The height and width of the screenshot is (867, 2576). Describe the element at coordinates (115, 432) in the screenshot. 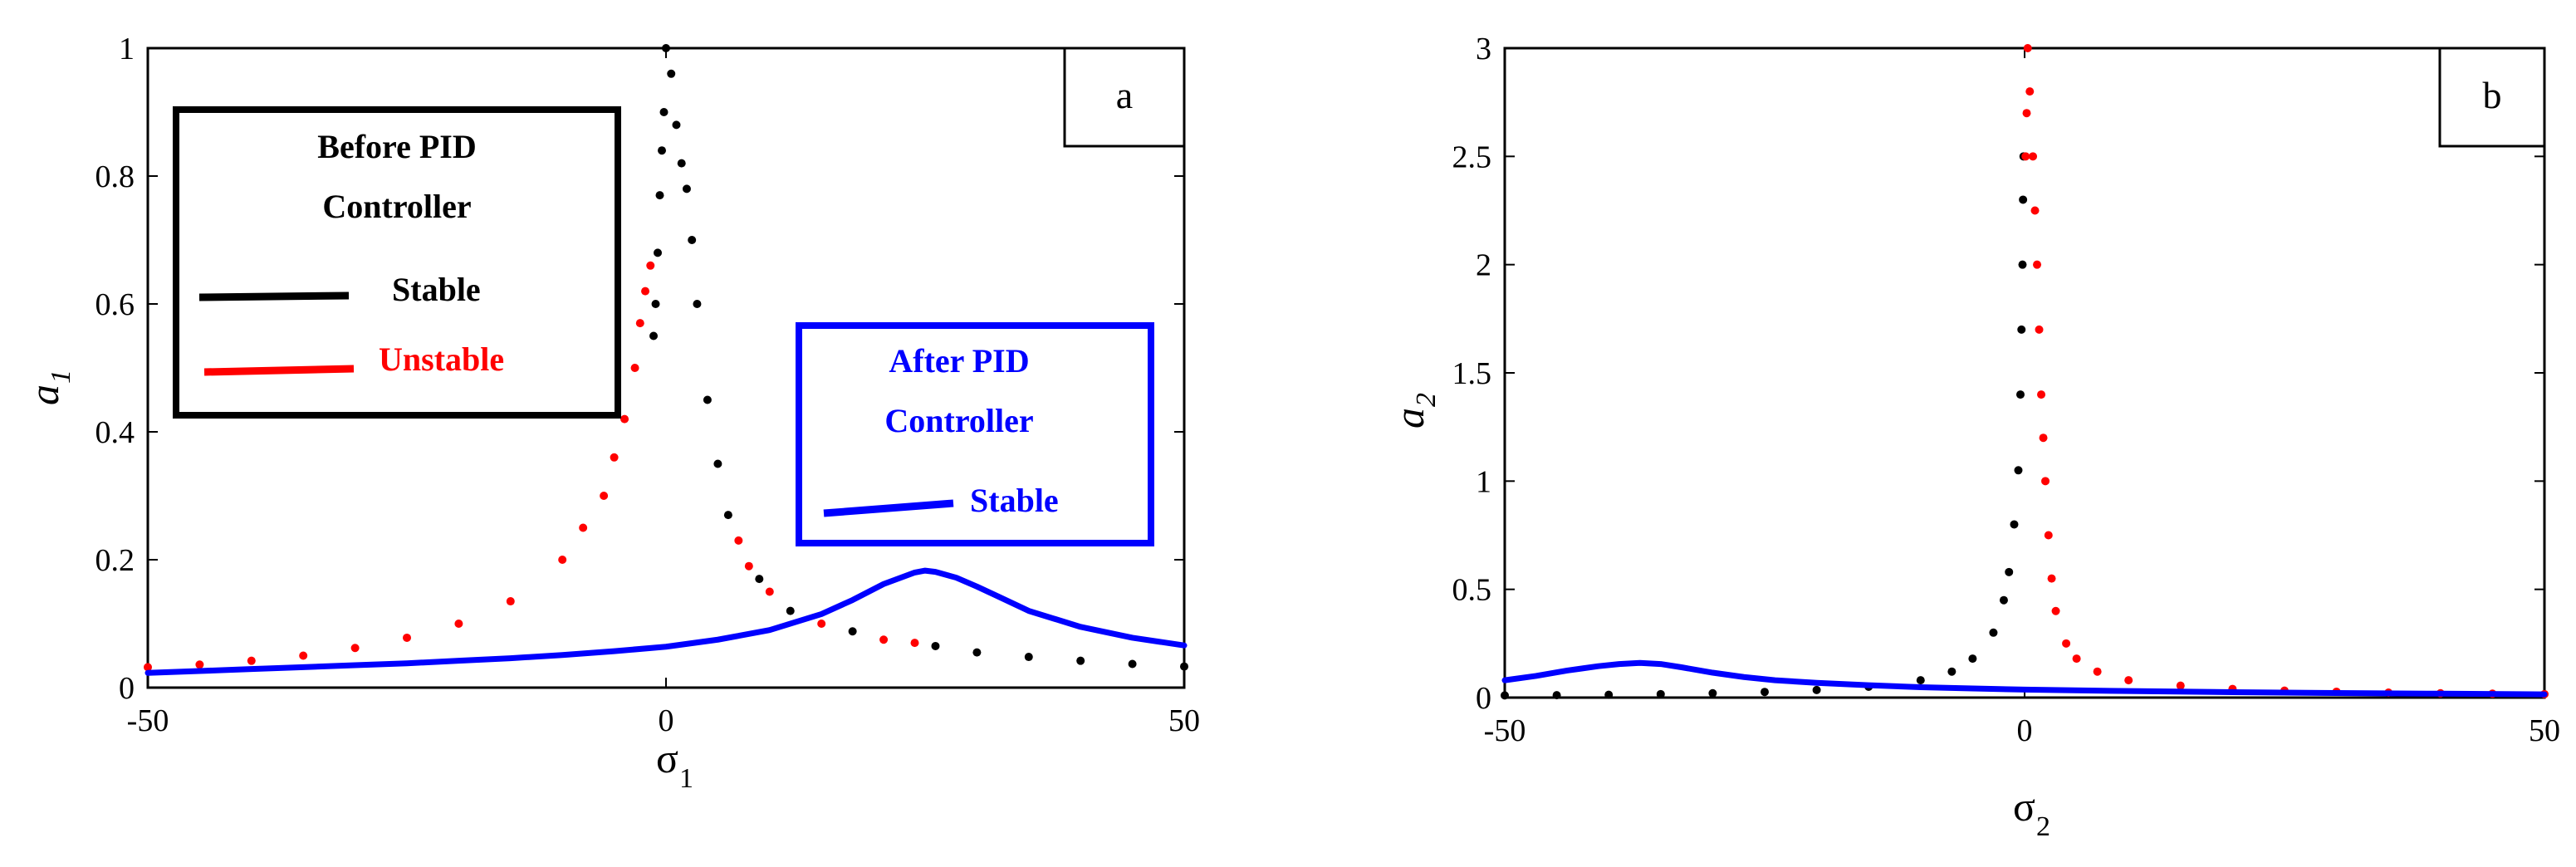

I see `y-tick-label-a: 0.4` at that location.